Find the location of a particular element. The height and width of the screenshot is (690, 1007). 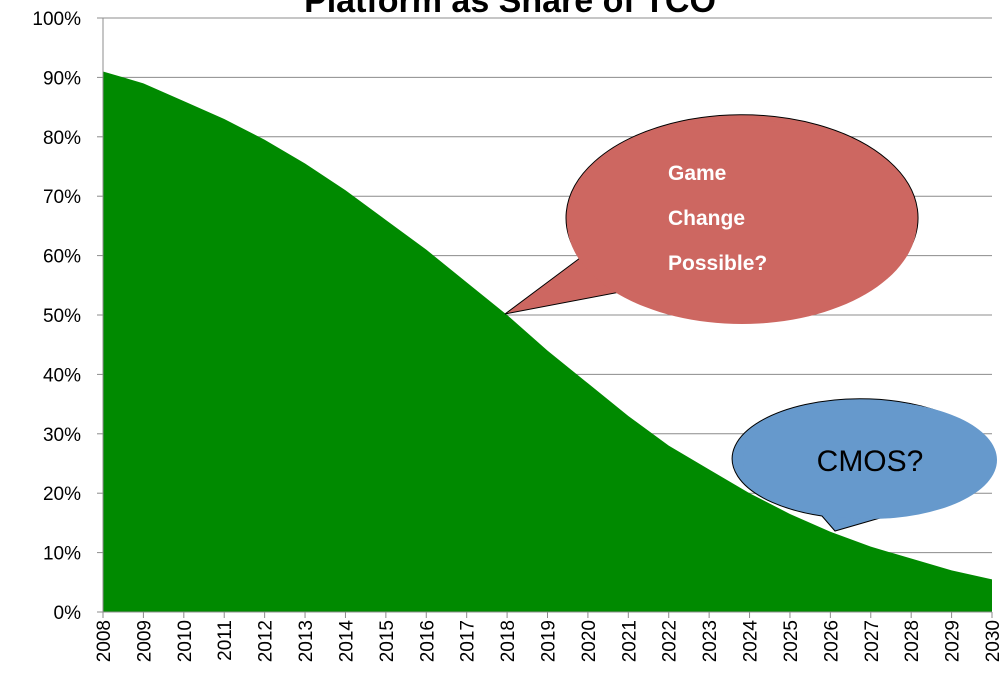

x-tick-label: 2011 is located at coordinates (225, 640).